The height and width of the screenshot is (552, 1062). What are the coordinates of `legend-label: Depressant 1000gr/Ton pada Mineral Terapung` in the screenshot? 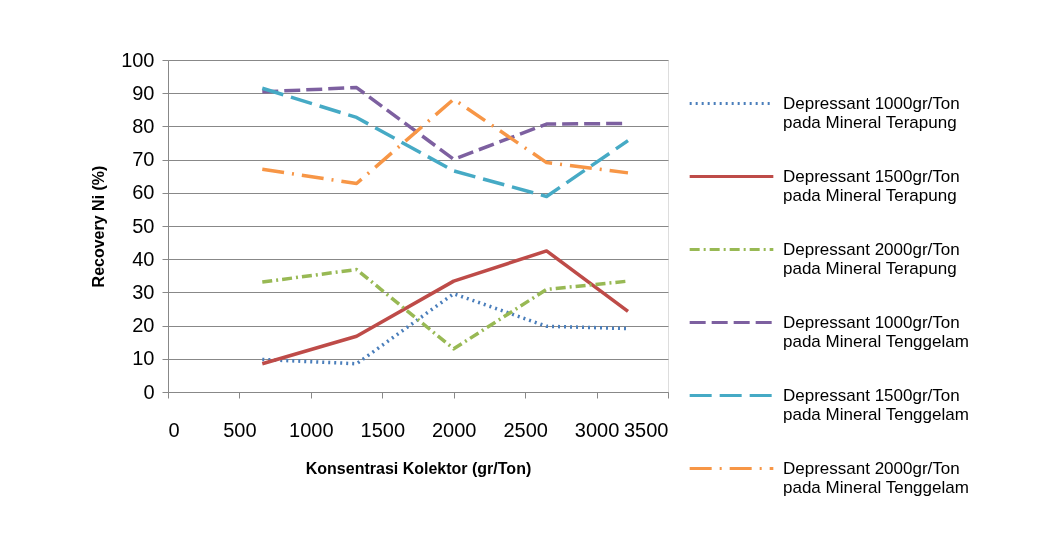 It's located at (871, 112).